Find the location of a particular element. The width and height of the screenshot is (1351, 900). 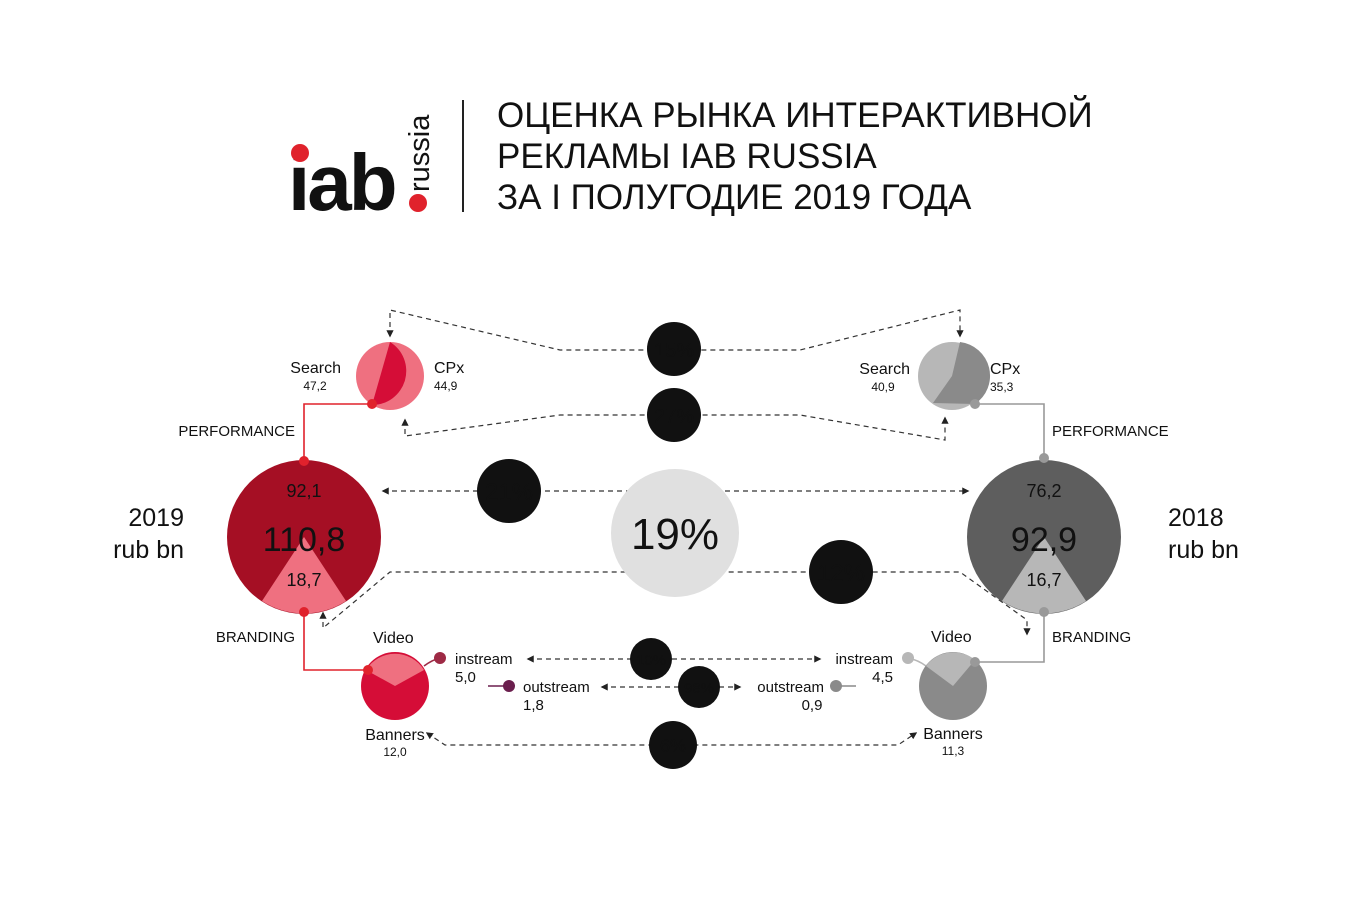

branding-slice-2019 is located at coordinates (304, 575).